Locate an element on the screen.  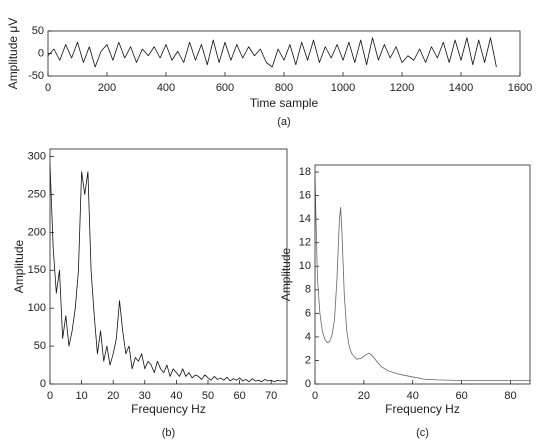
x-tick-label: 30 is located at coordinates (145, 396).